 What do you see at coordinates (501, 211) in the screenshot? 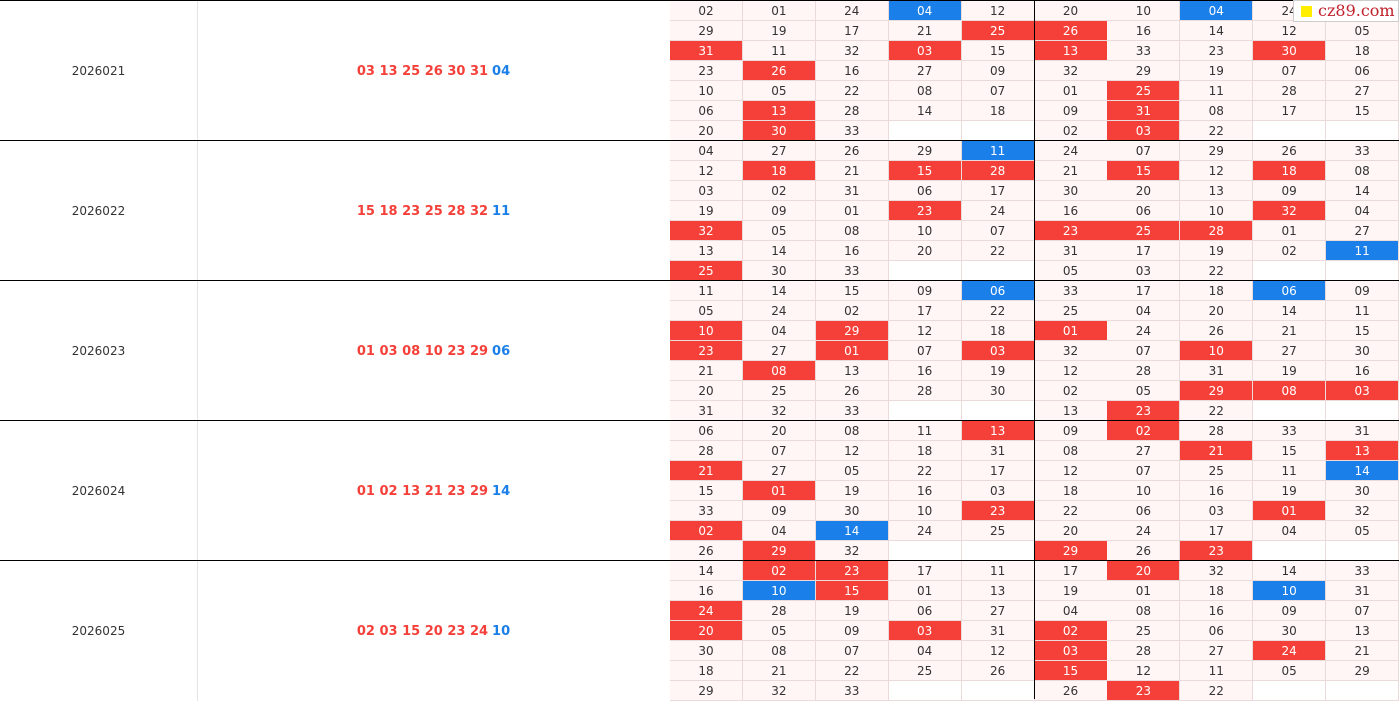
I see `blue-ball: 11` at bounding box center [501, 211].